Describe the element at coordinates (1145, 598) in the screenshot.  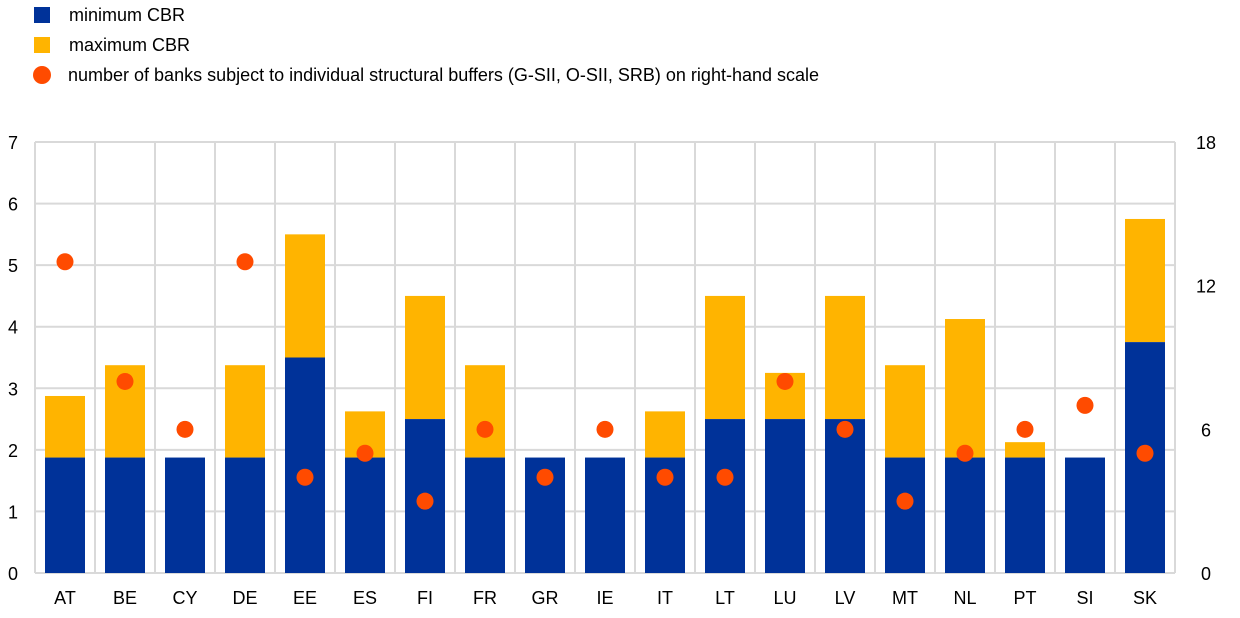
I see `x-tick-label: SK` at that location.